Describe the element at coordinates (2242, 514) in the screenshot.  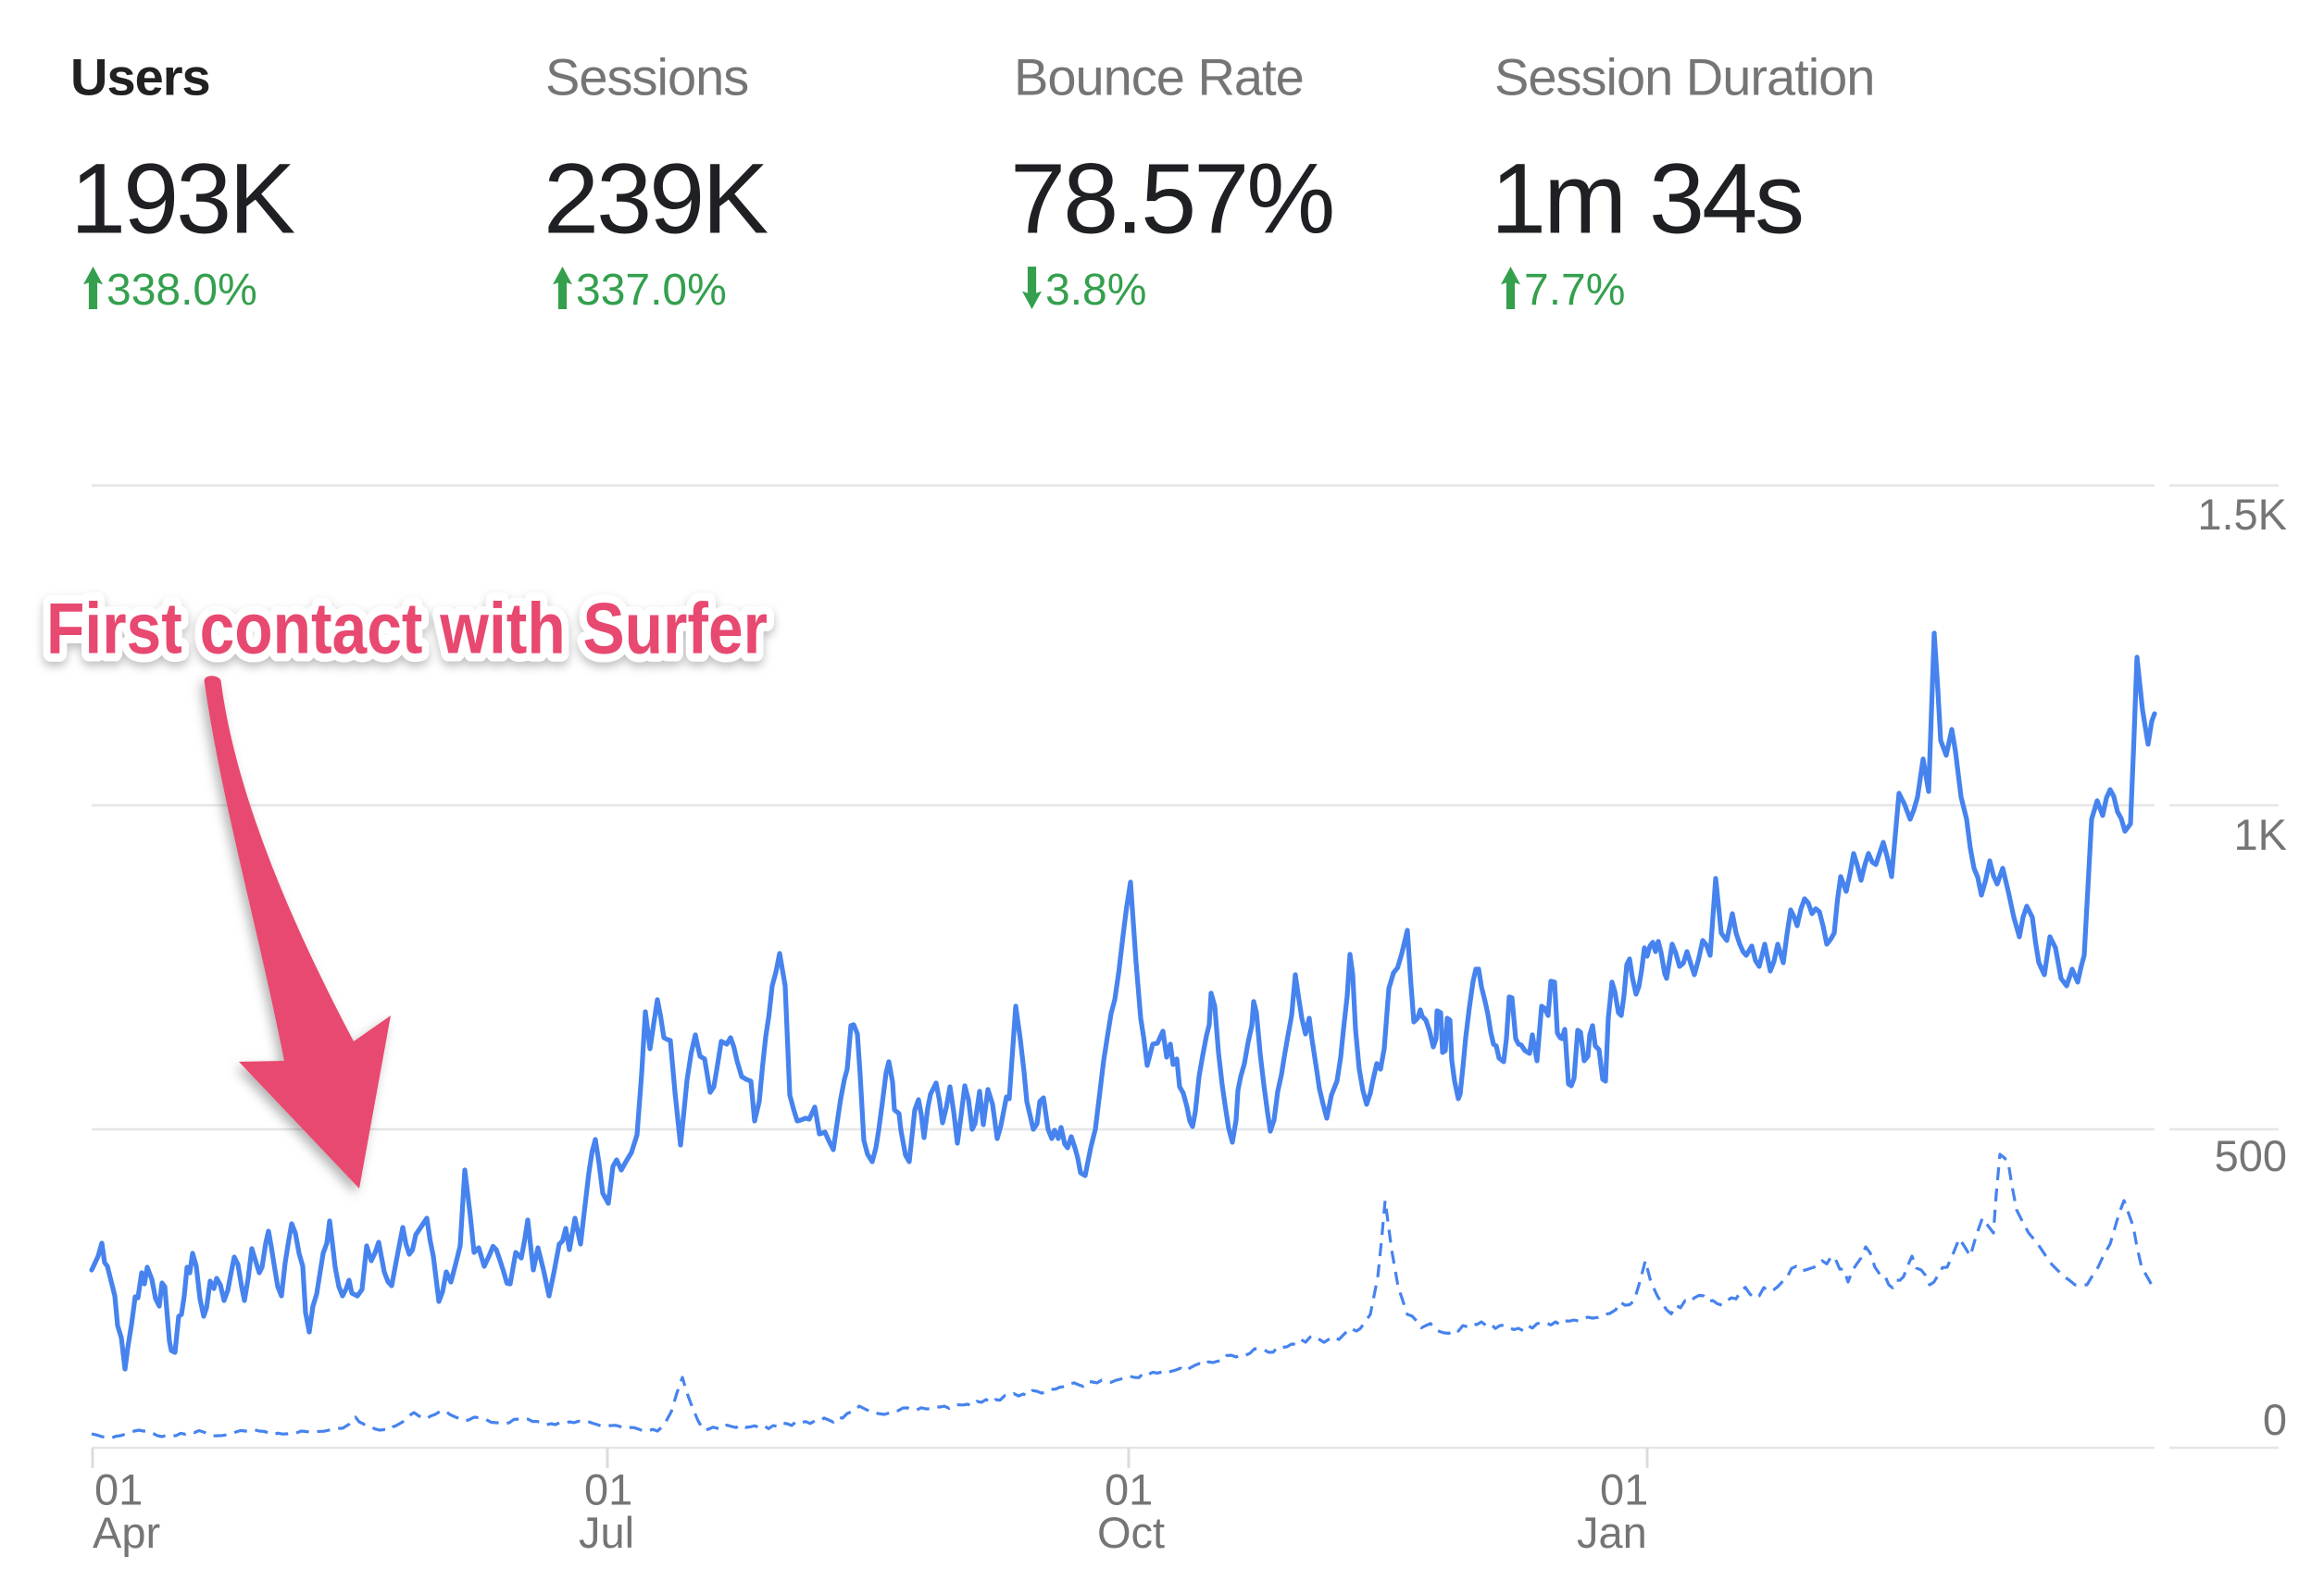
I see `svg-text: 1.5K` at that location.